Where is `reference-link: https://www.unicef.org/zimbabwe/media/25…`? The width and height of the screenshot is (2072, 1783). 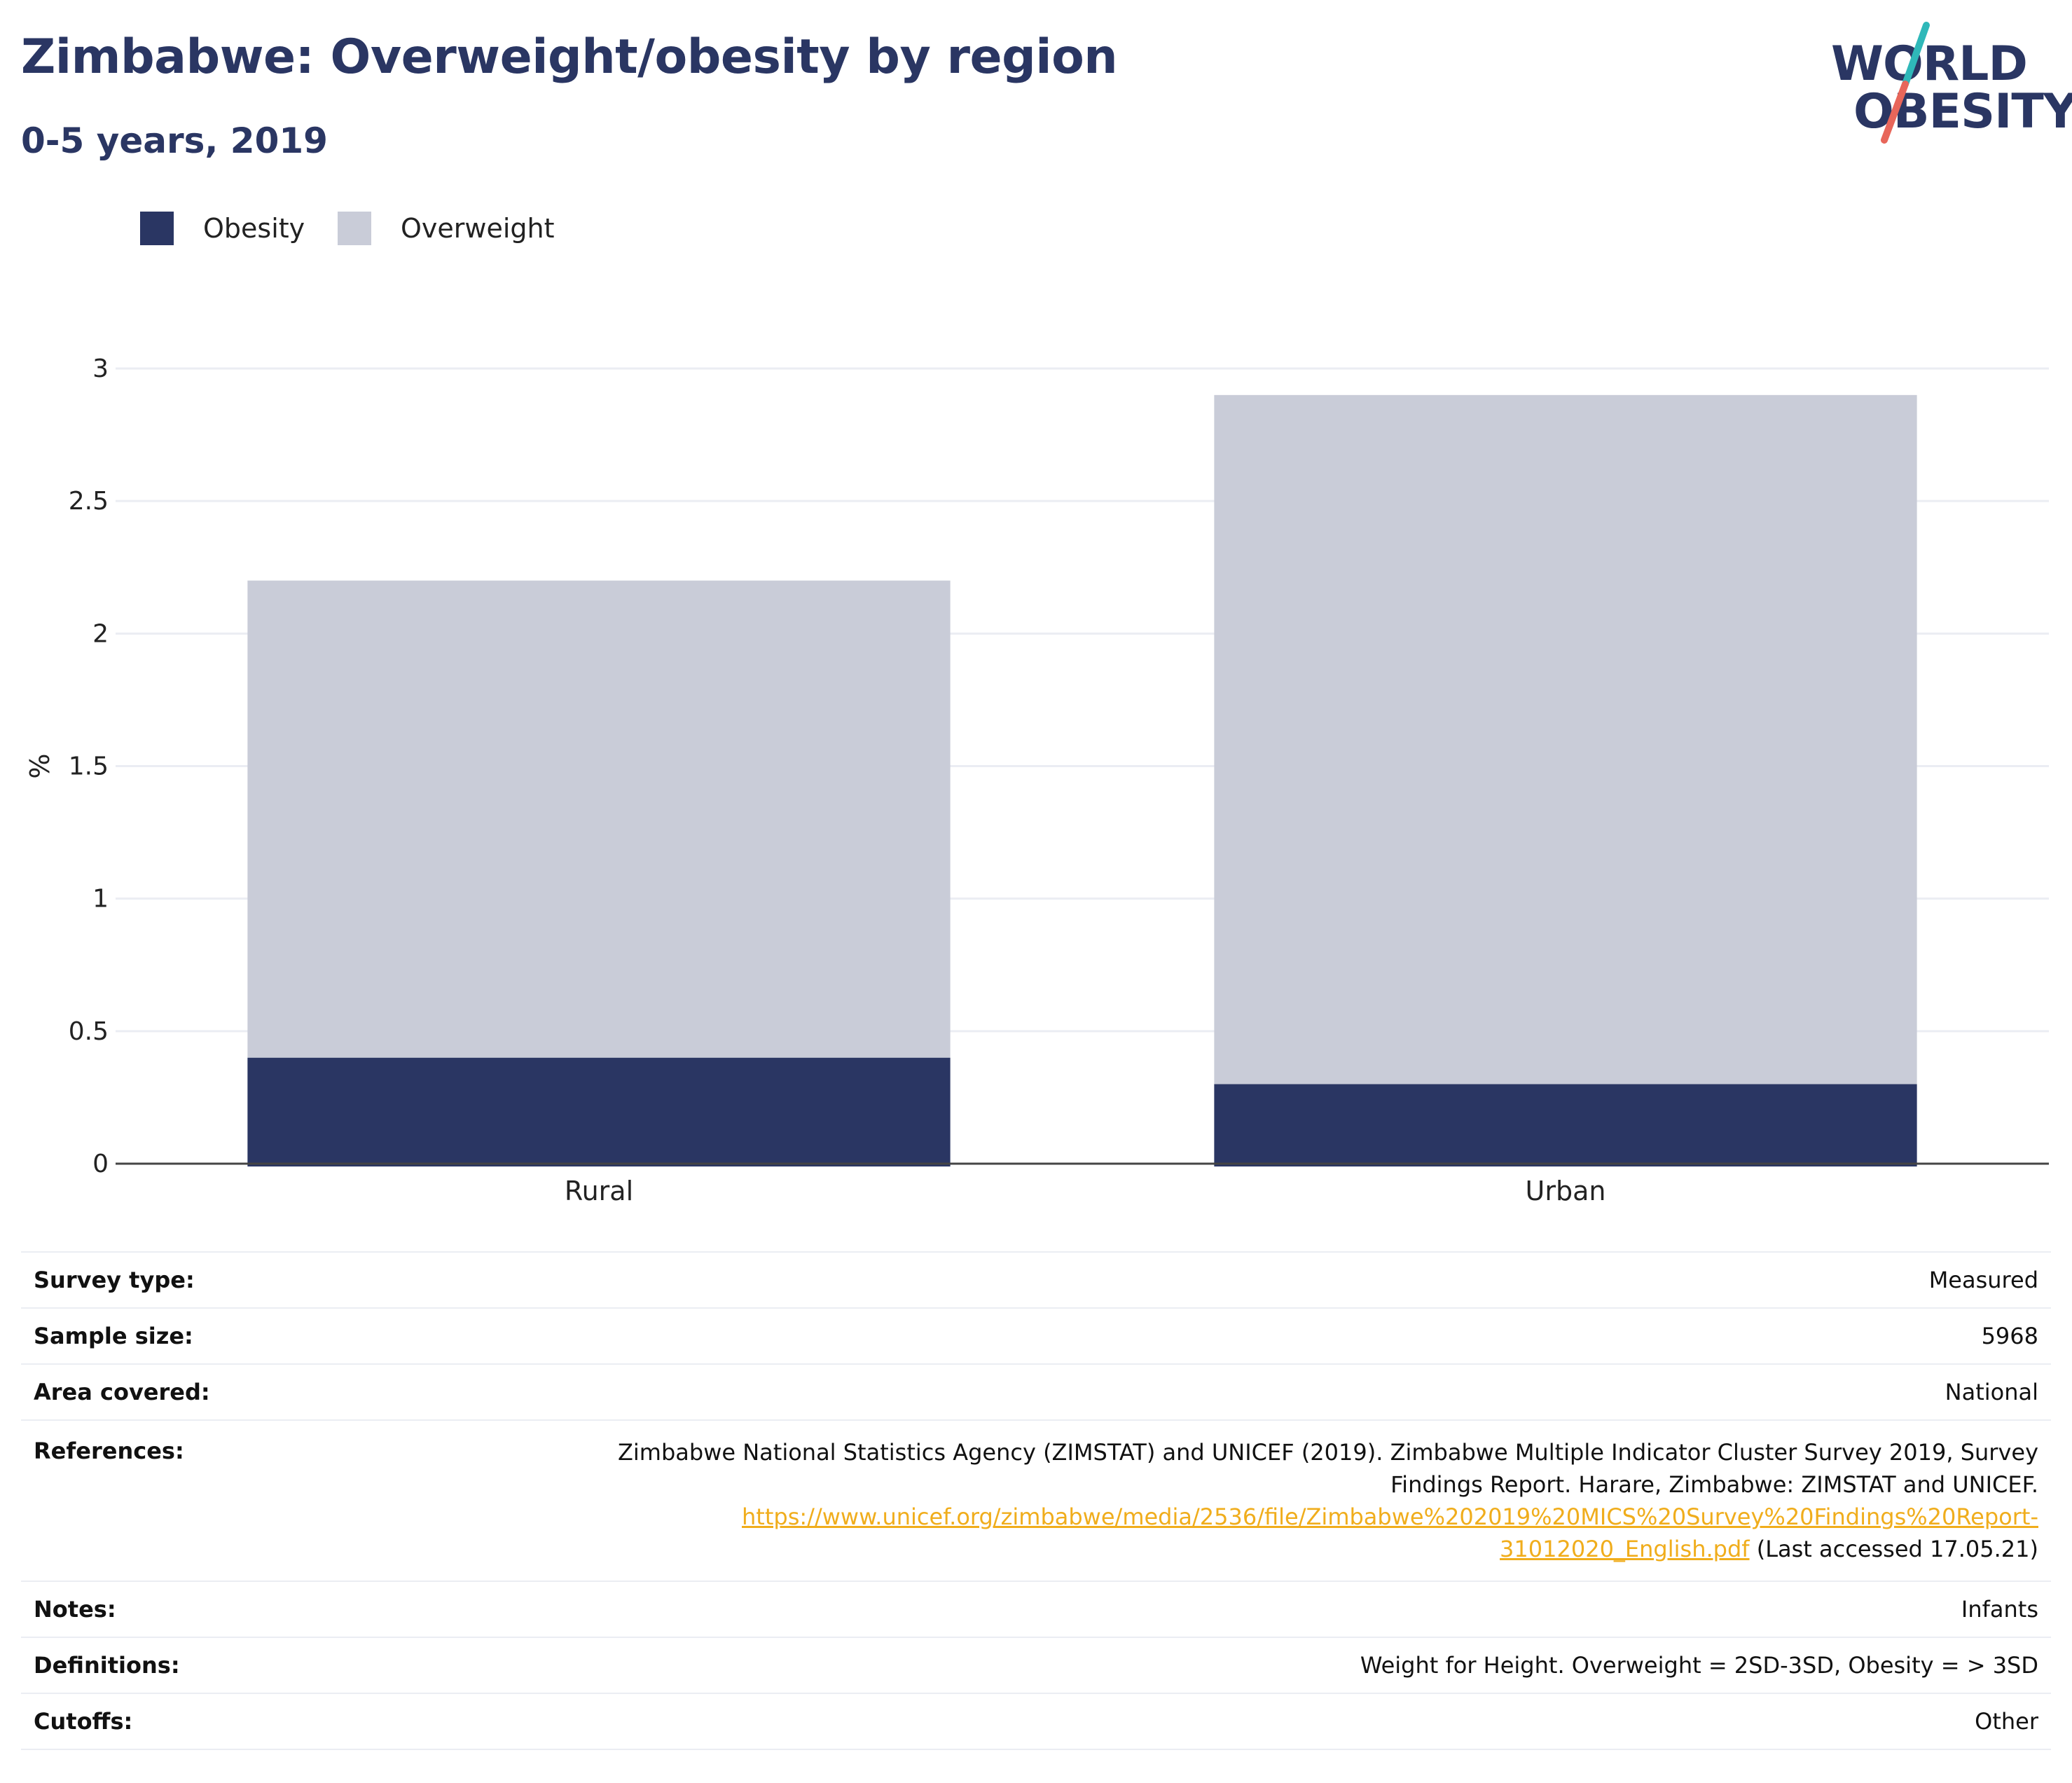
reference-link: https://www.unicef.org/zimbabwe/media/25… is located at coordinates (1390, 1532).